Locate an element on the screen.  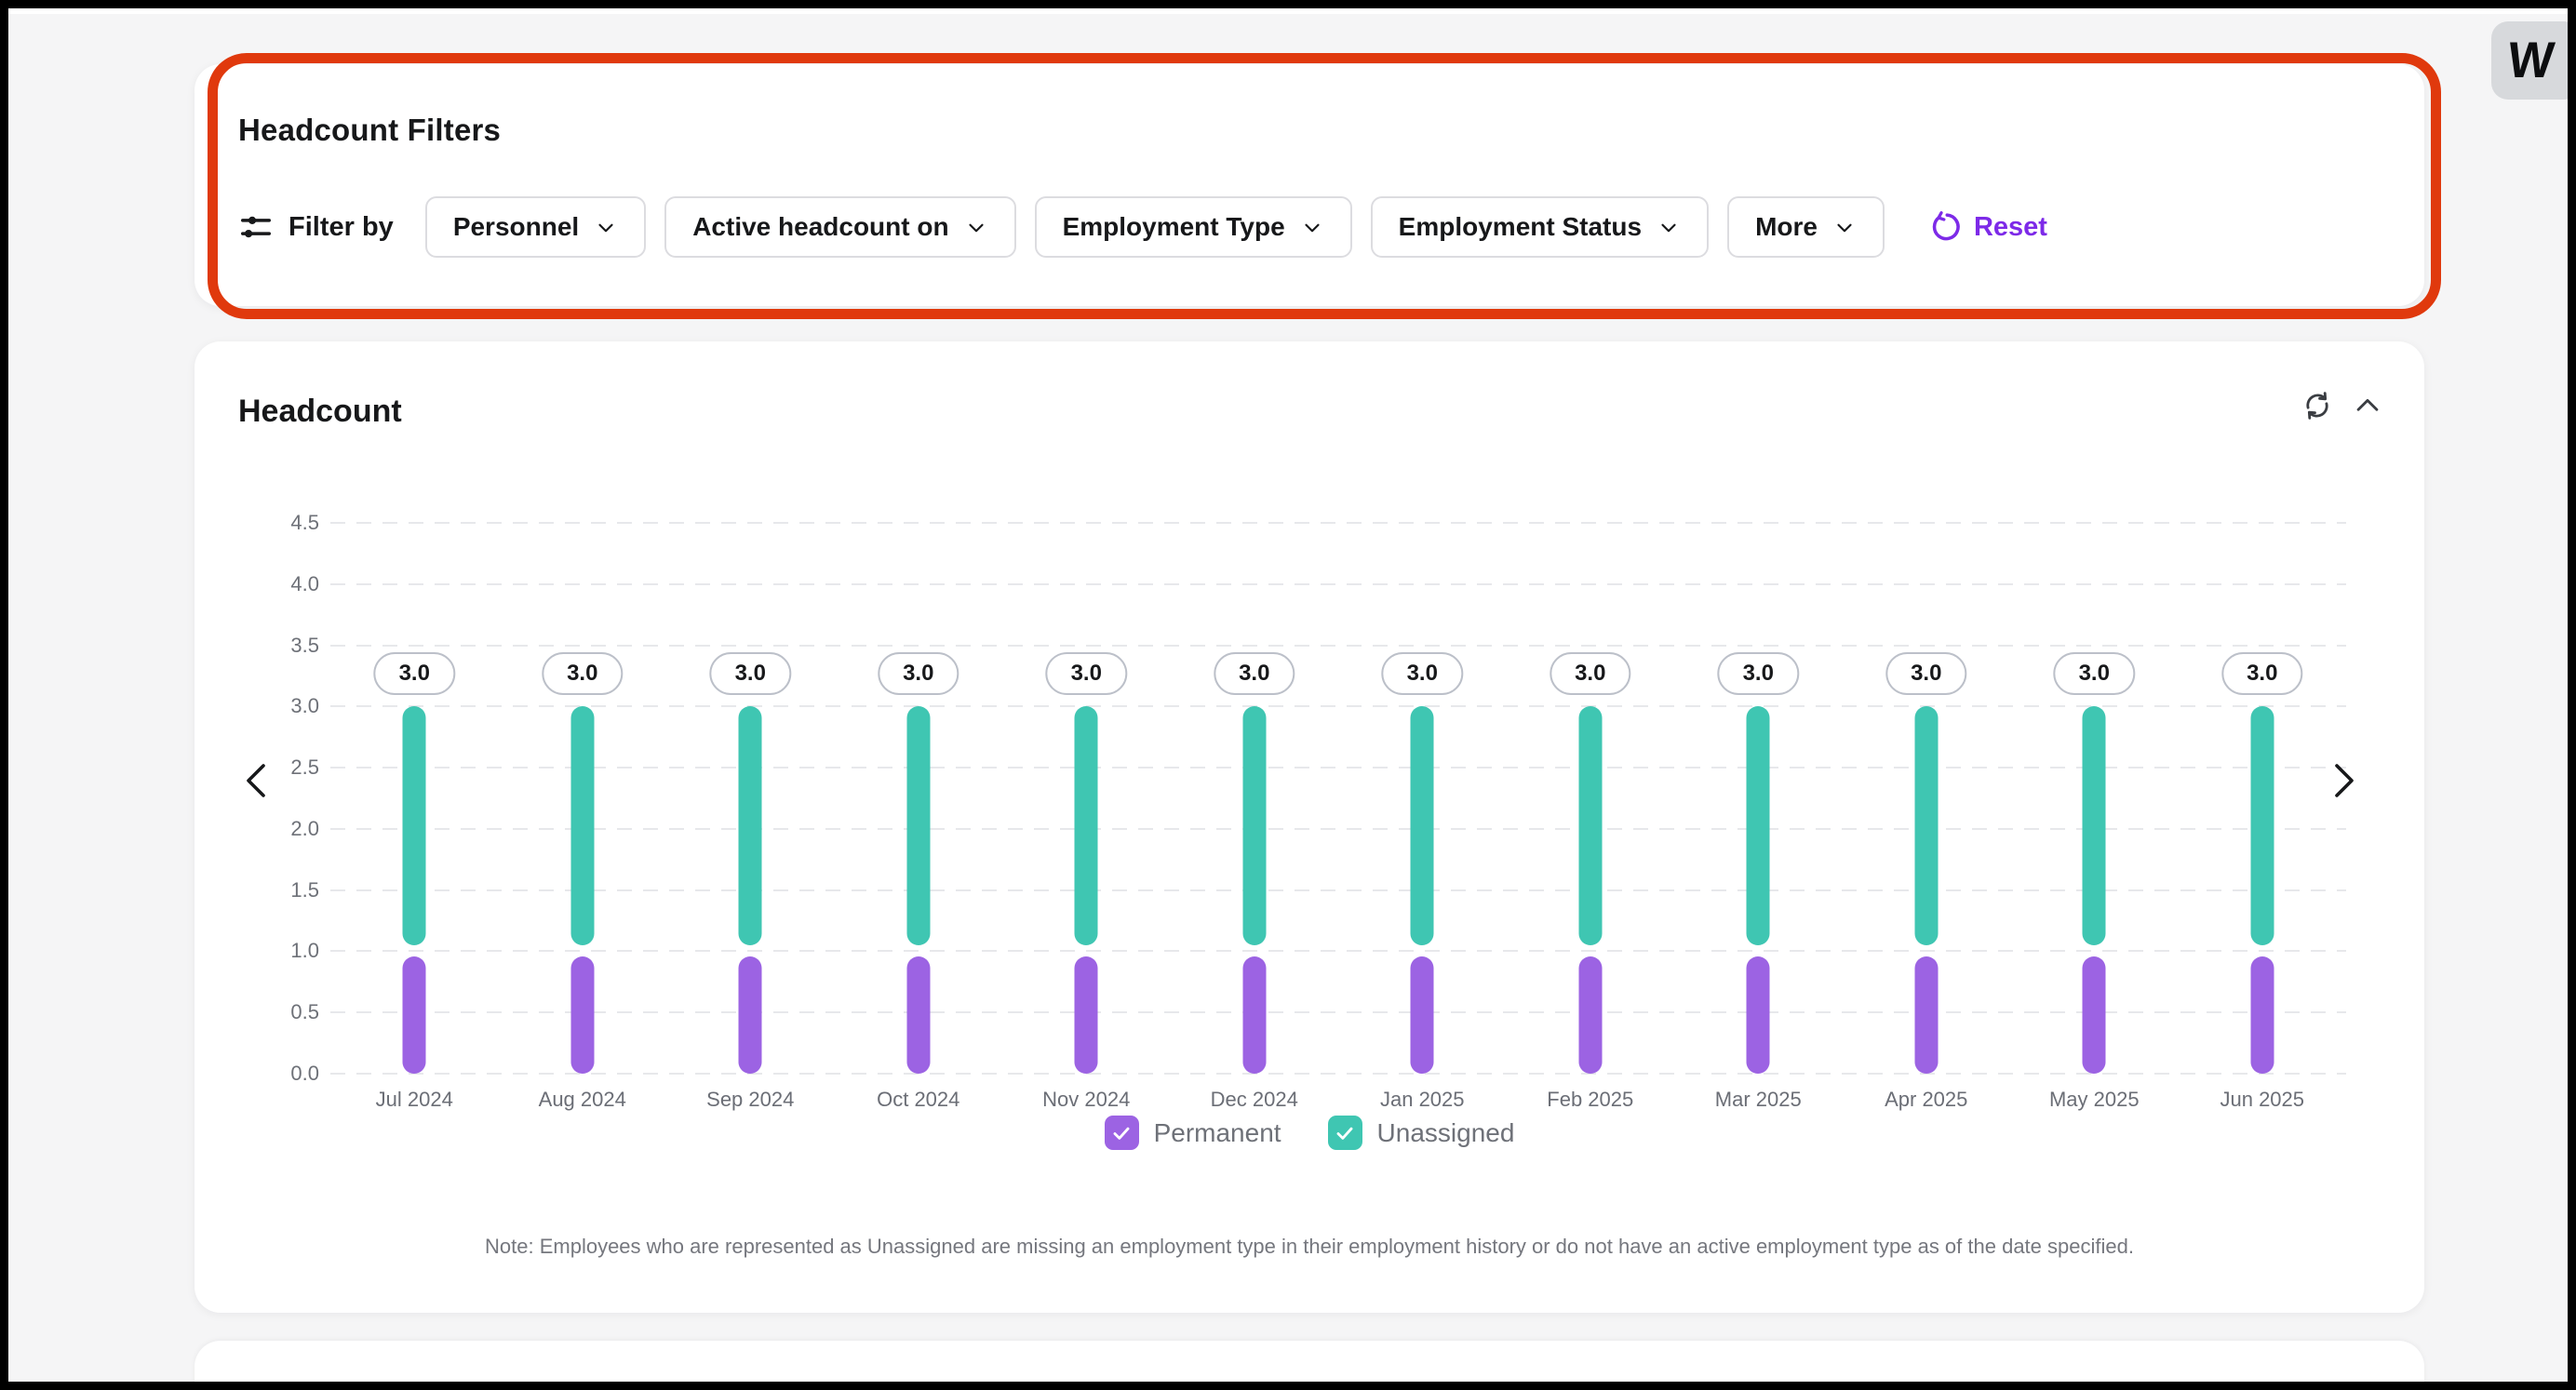
filter-button-employment-status: Employment Status is located at coordinates (1540, 227).